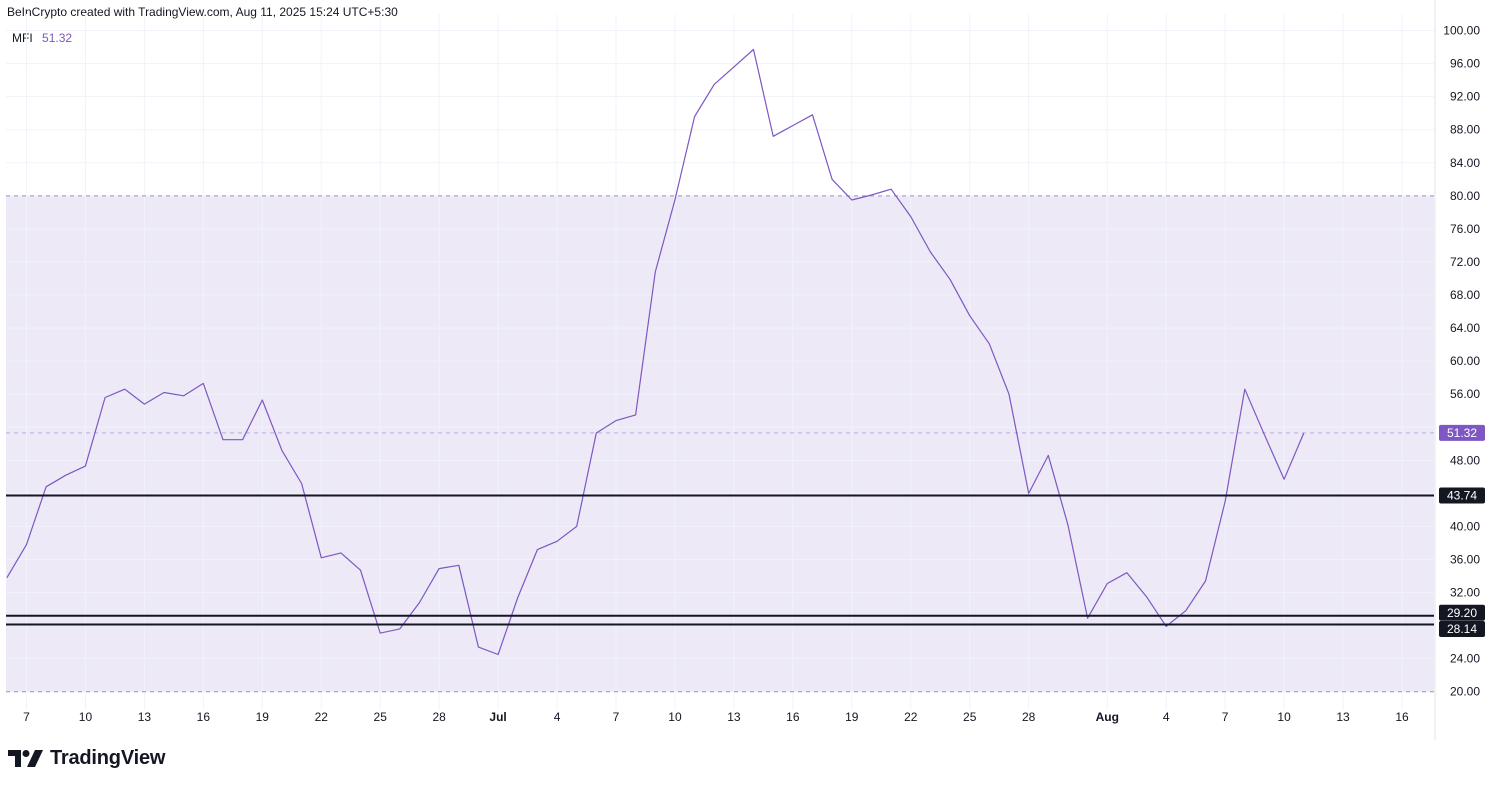 The height and width of the screenshot is (787, 1503). What do you see at coordinates (108, 758) in the screenshot?
I see `tradingview-brand: TradingView` at bounding box center [108, 758].